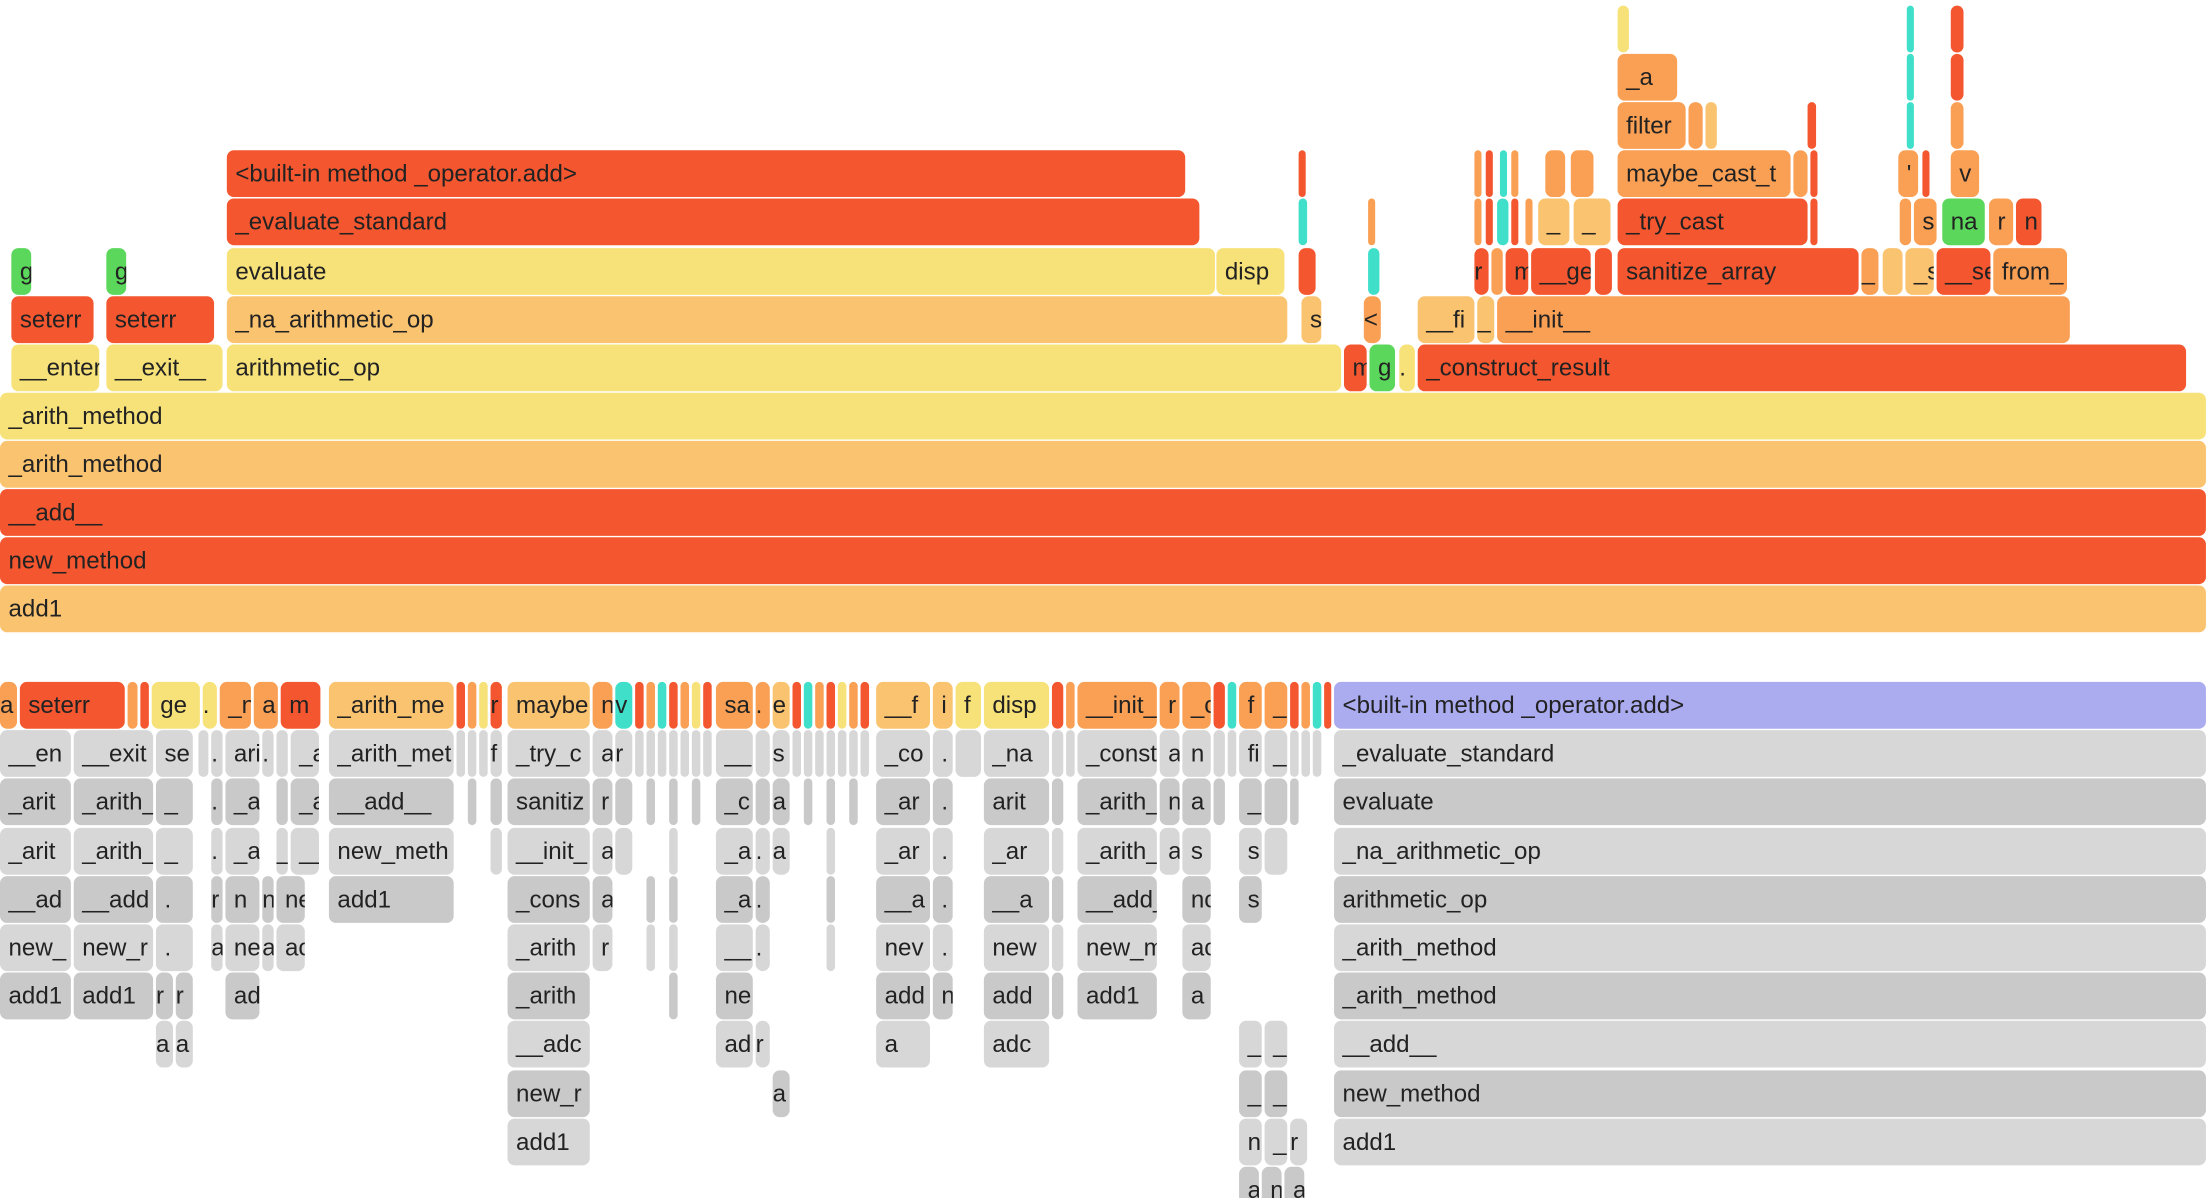 Image resolution: width=2206 pixels, height=1198 pixels. I want to click on flame-frame: e, so click(781, 705).